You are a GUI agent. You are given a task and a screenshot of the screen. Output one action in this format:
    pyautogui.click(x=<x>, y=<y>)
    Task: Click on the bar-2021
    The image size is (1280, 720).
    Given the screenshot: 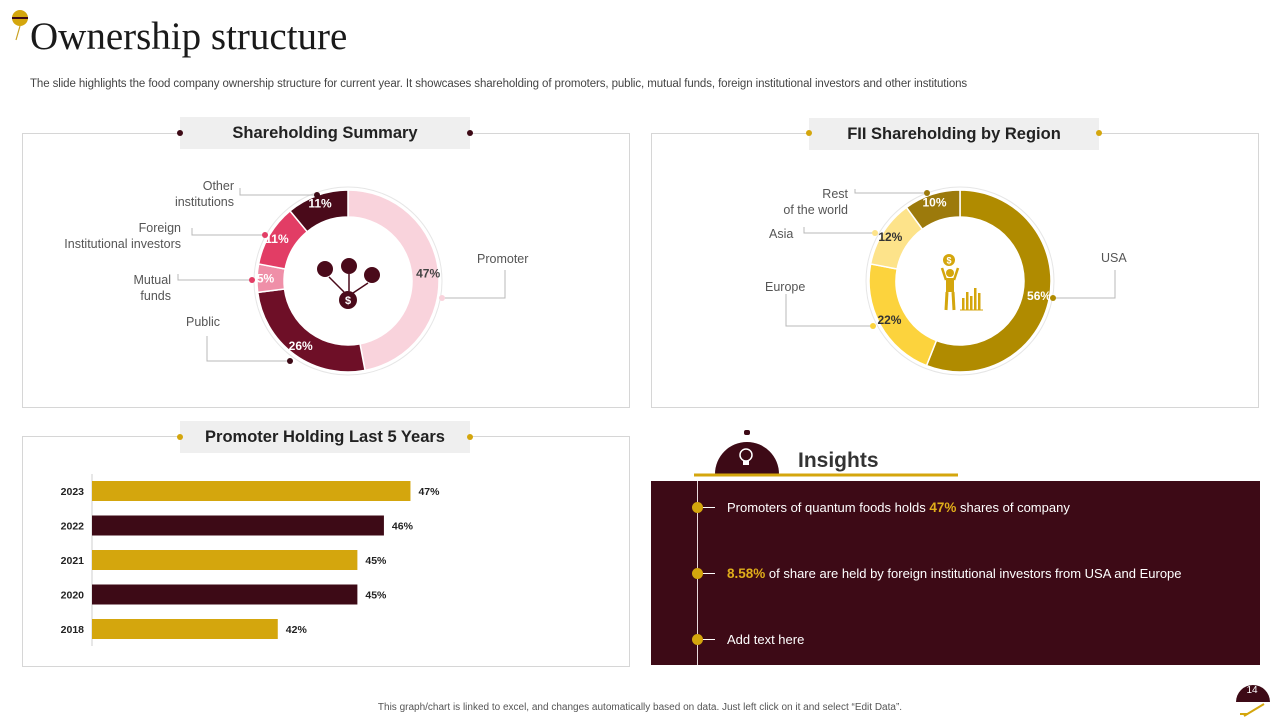 What is the action you would take?
    pyautogui.click(x=225, y=560)
    